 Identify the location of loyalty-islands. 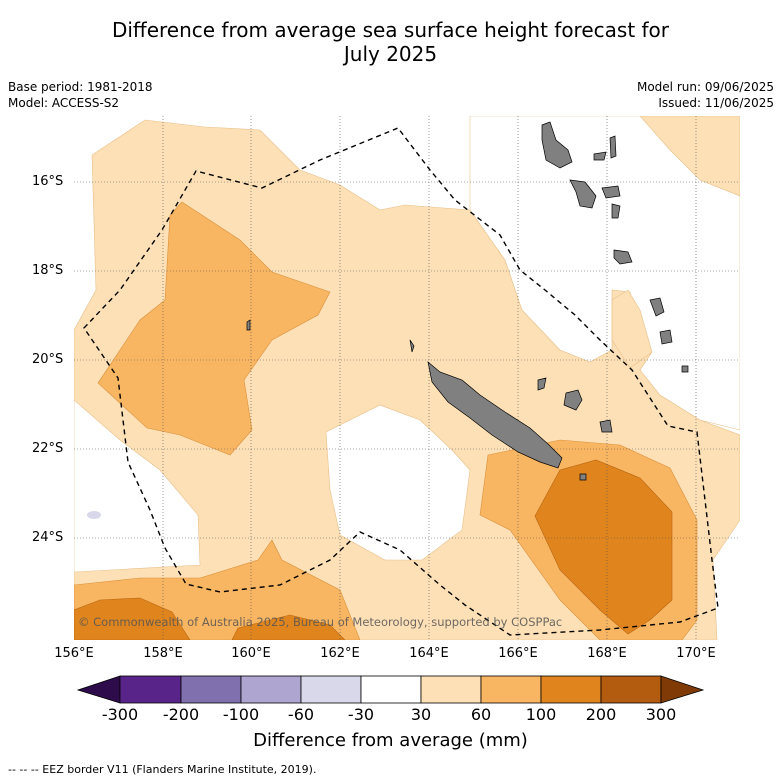
(575, 405).